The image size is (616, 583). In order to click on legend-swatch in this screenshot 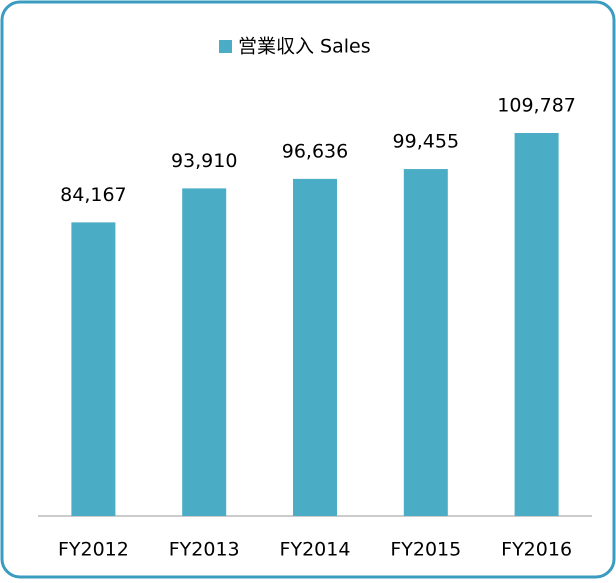, I will do `click(225, 46)`.